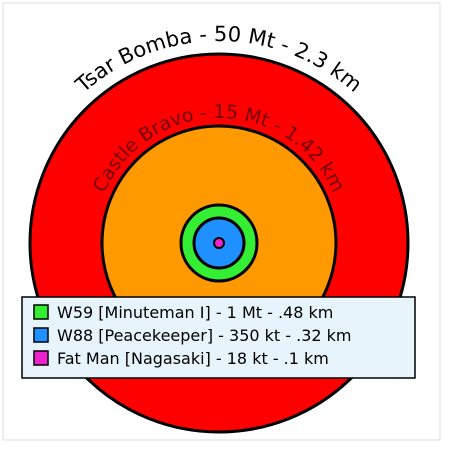  What do you see at coordinates (204, 335) in the screenshot?
I see `legend-label: W88 [Peacekeeper] - 350 kt - .32 km` at bounding box center [204, 335].